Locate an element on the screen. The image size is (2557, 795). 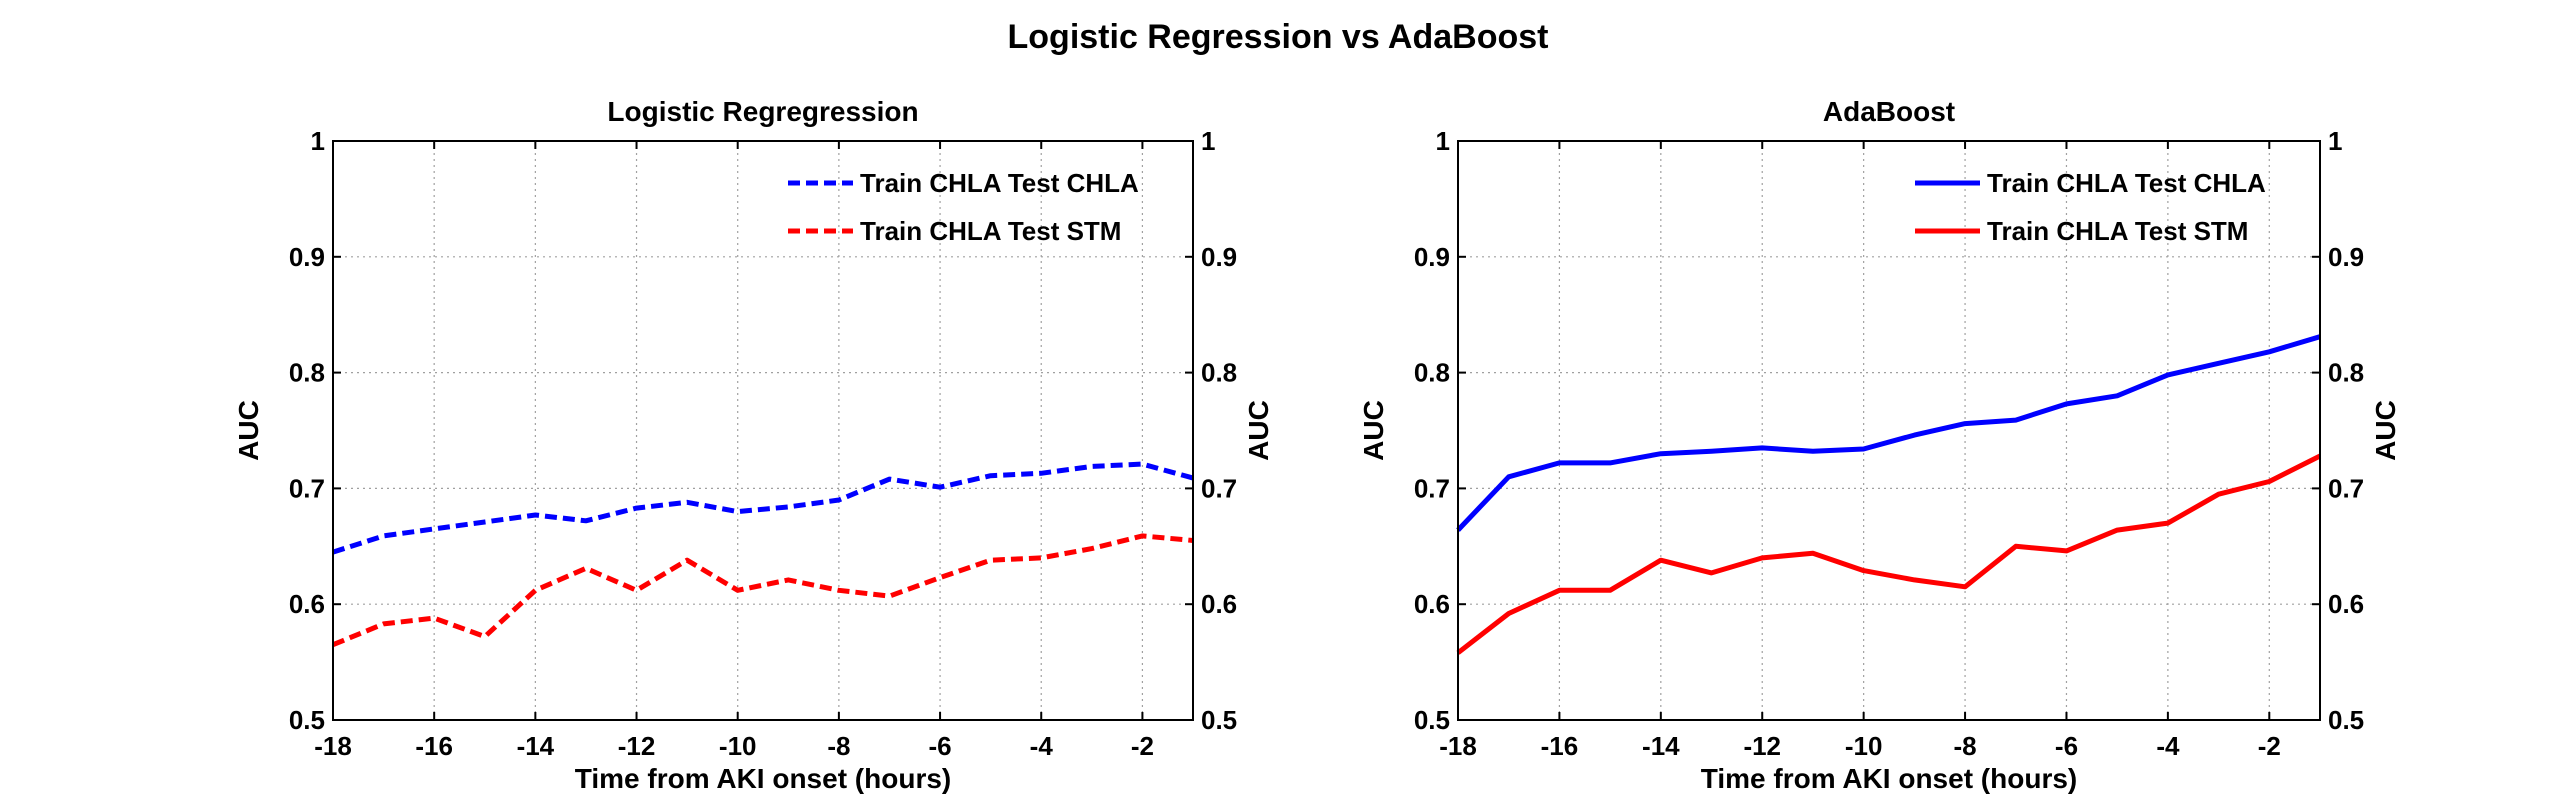
panel-title: AdaBoost is located at coordinates (1889, 111).